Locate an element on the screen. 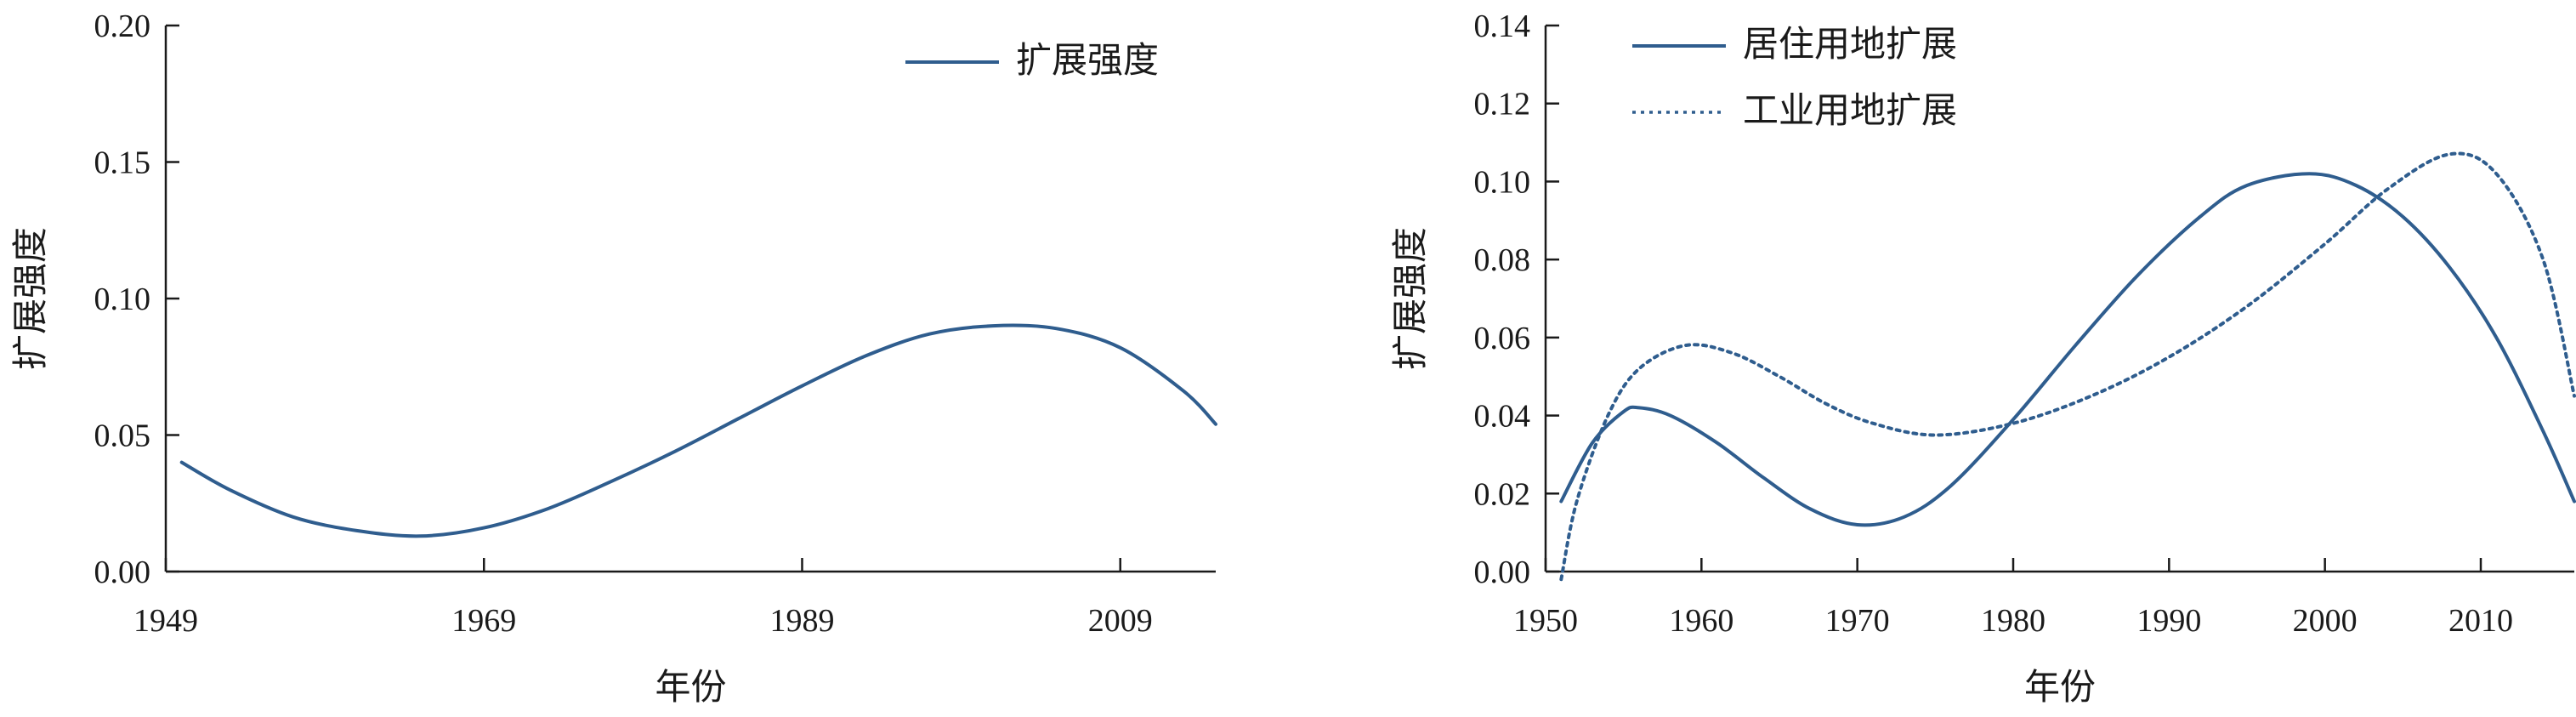 This screenshot has width=2576, height=717. y-tick-label: 0.20 is located at coordinates (123, 26).